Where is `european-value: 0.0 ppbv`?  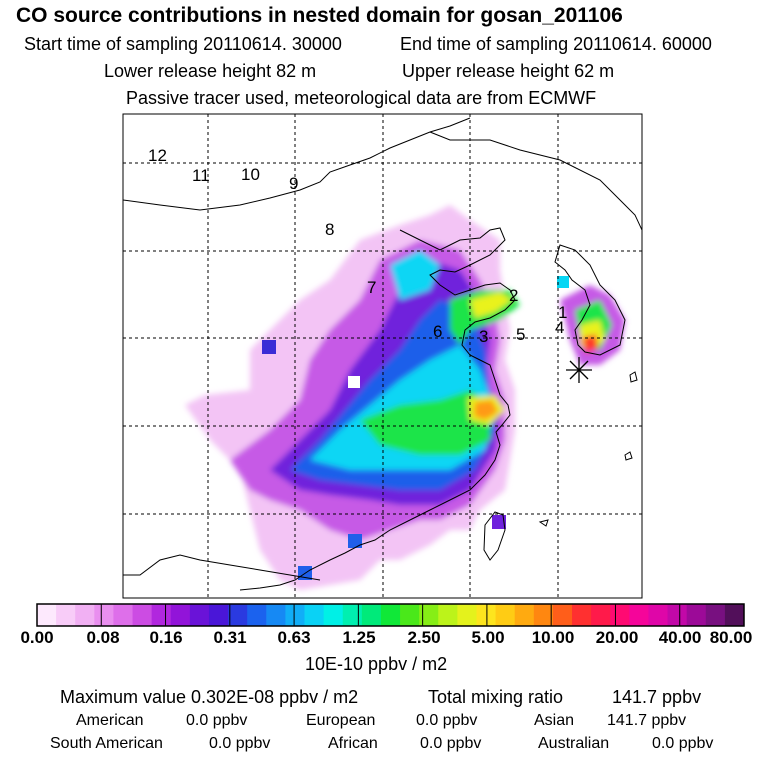 european-value: 0.0 ppbv is located at coordinates (447, 720).